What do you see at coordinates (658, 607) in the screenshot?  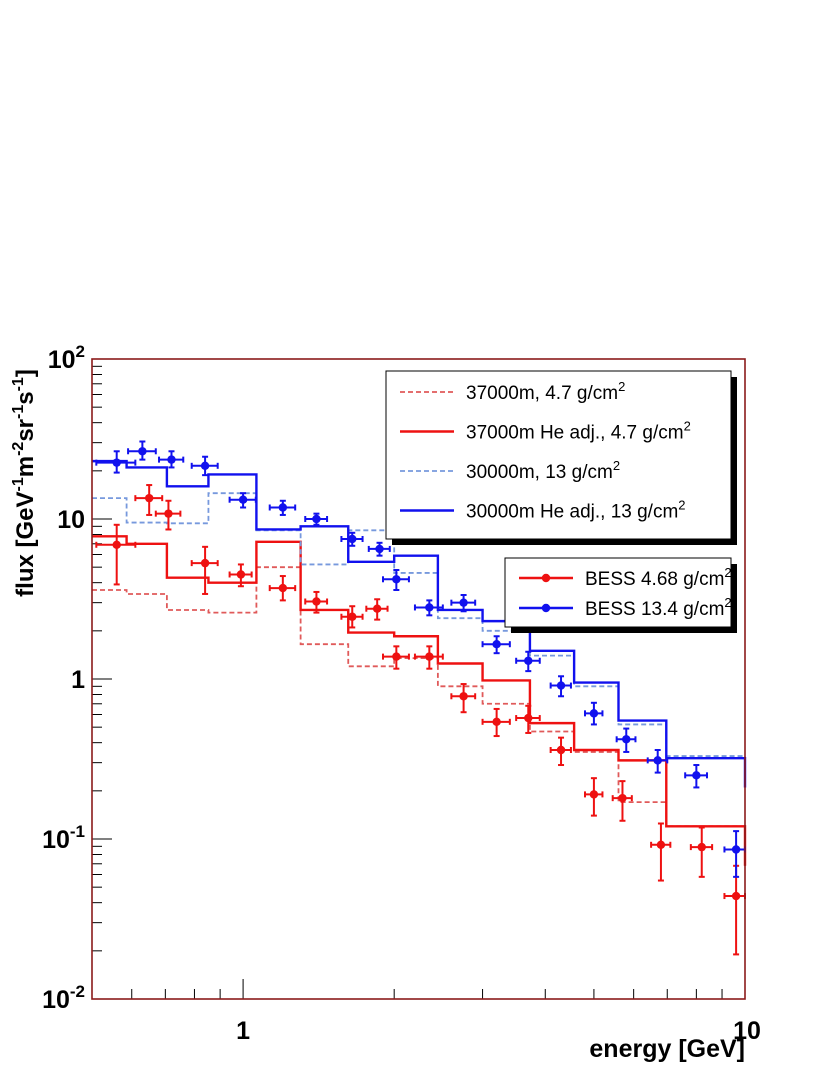 I see `legend-label: BESS 13.4 g/cm2` at bounding box center [658, 607].